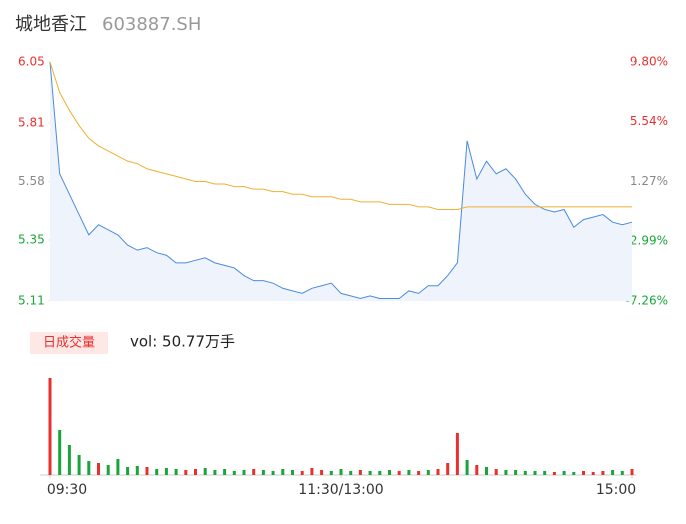  Describe the element at coordinates (647, 241) in the screenshot. I see `y2-tick-label: -2.99%` at that location.